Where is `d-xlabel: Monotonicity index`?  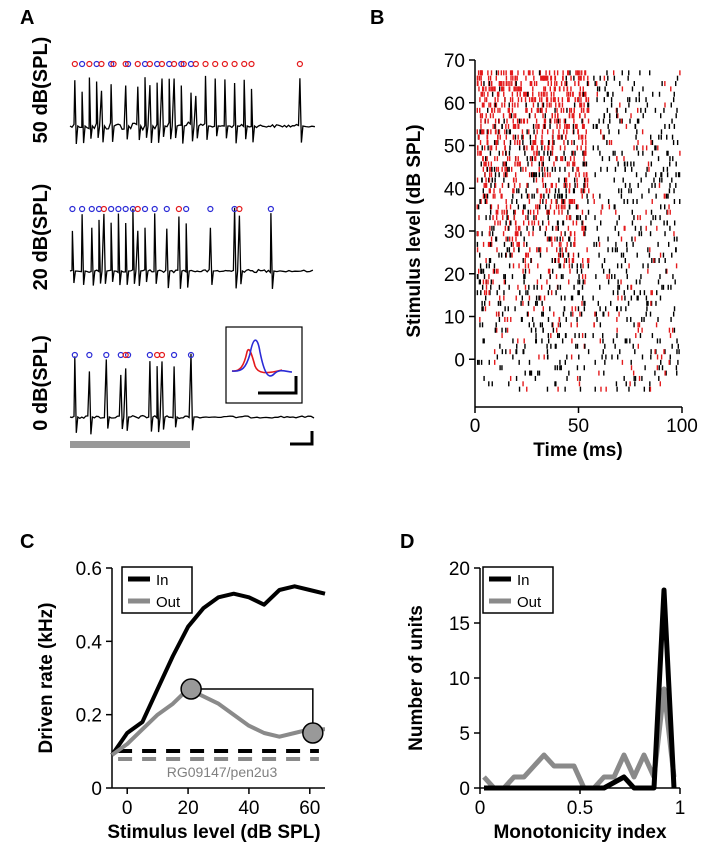 d-xlabel: Monotonicity index is located at coordinates (580, 832).